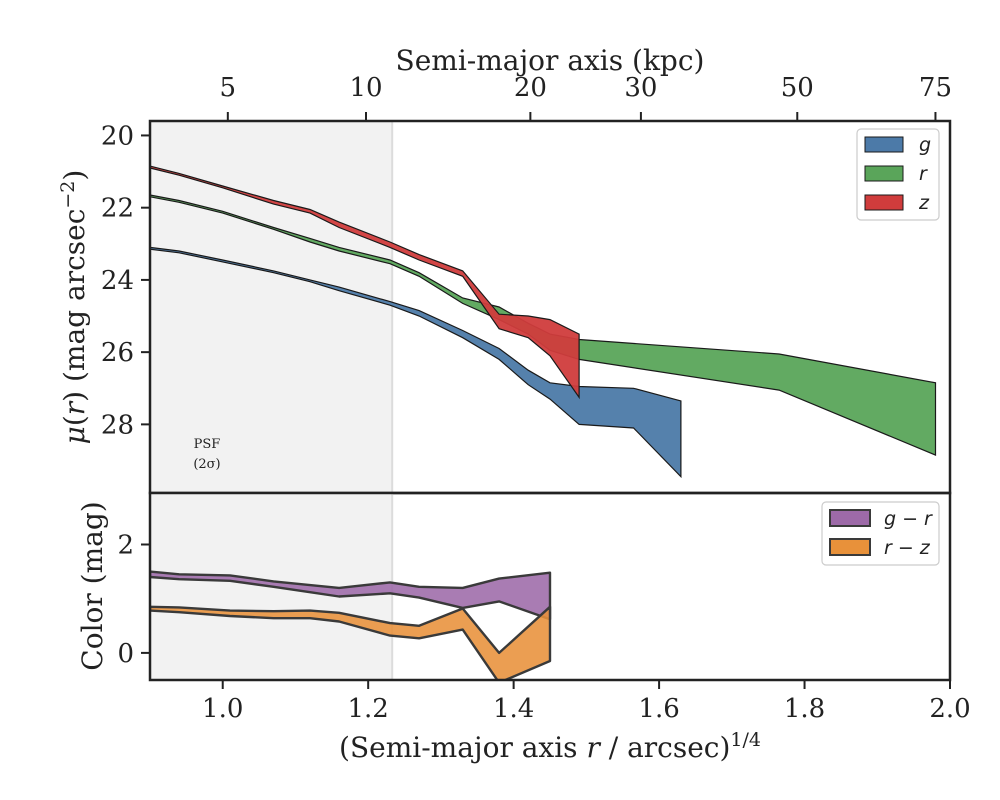 The height and width of the screenshot is (800, 1000). Describe the element at coordinates (117, 353) in the screenshot. I see `y-tick-label: 26` at that location.